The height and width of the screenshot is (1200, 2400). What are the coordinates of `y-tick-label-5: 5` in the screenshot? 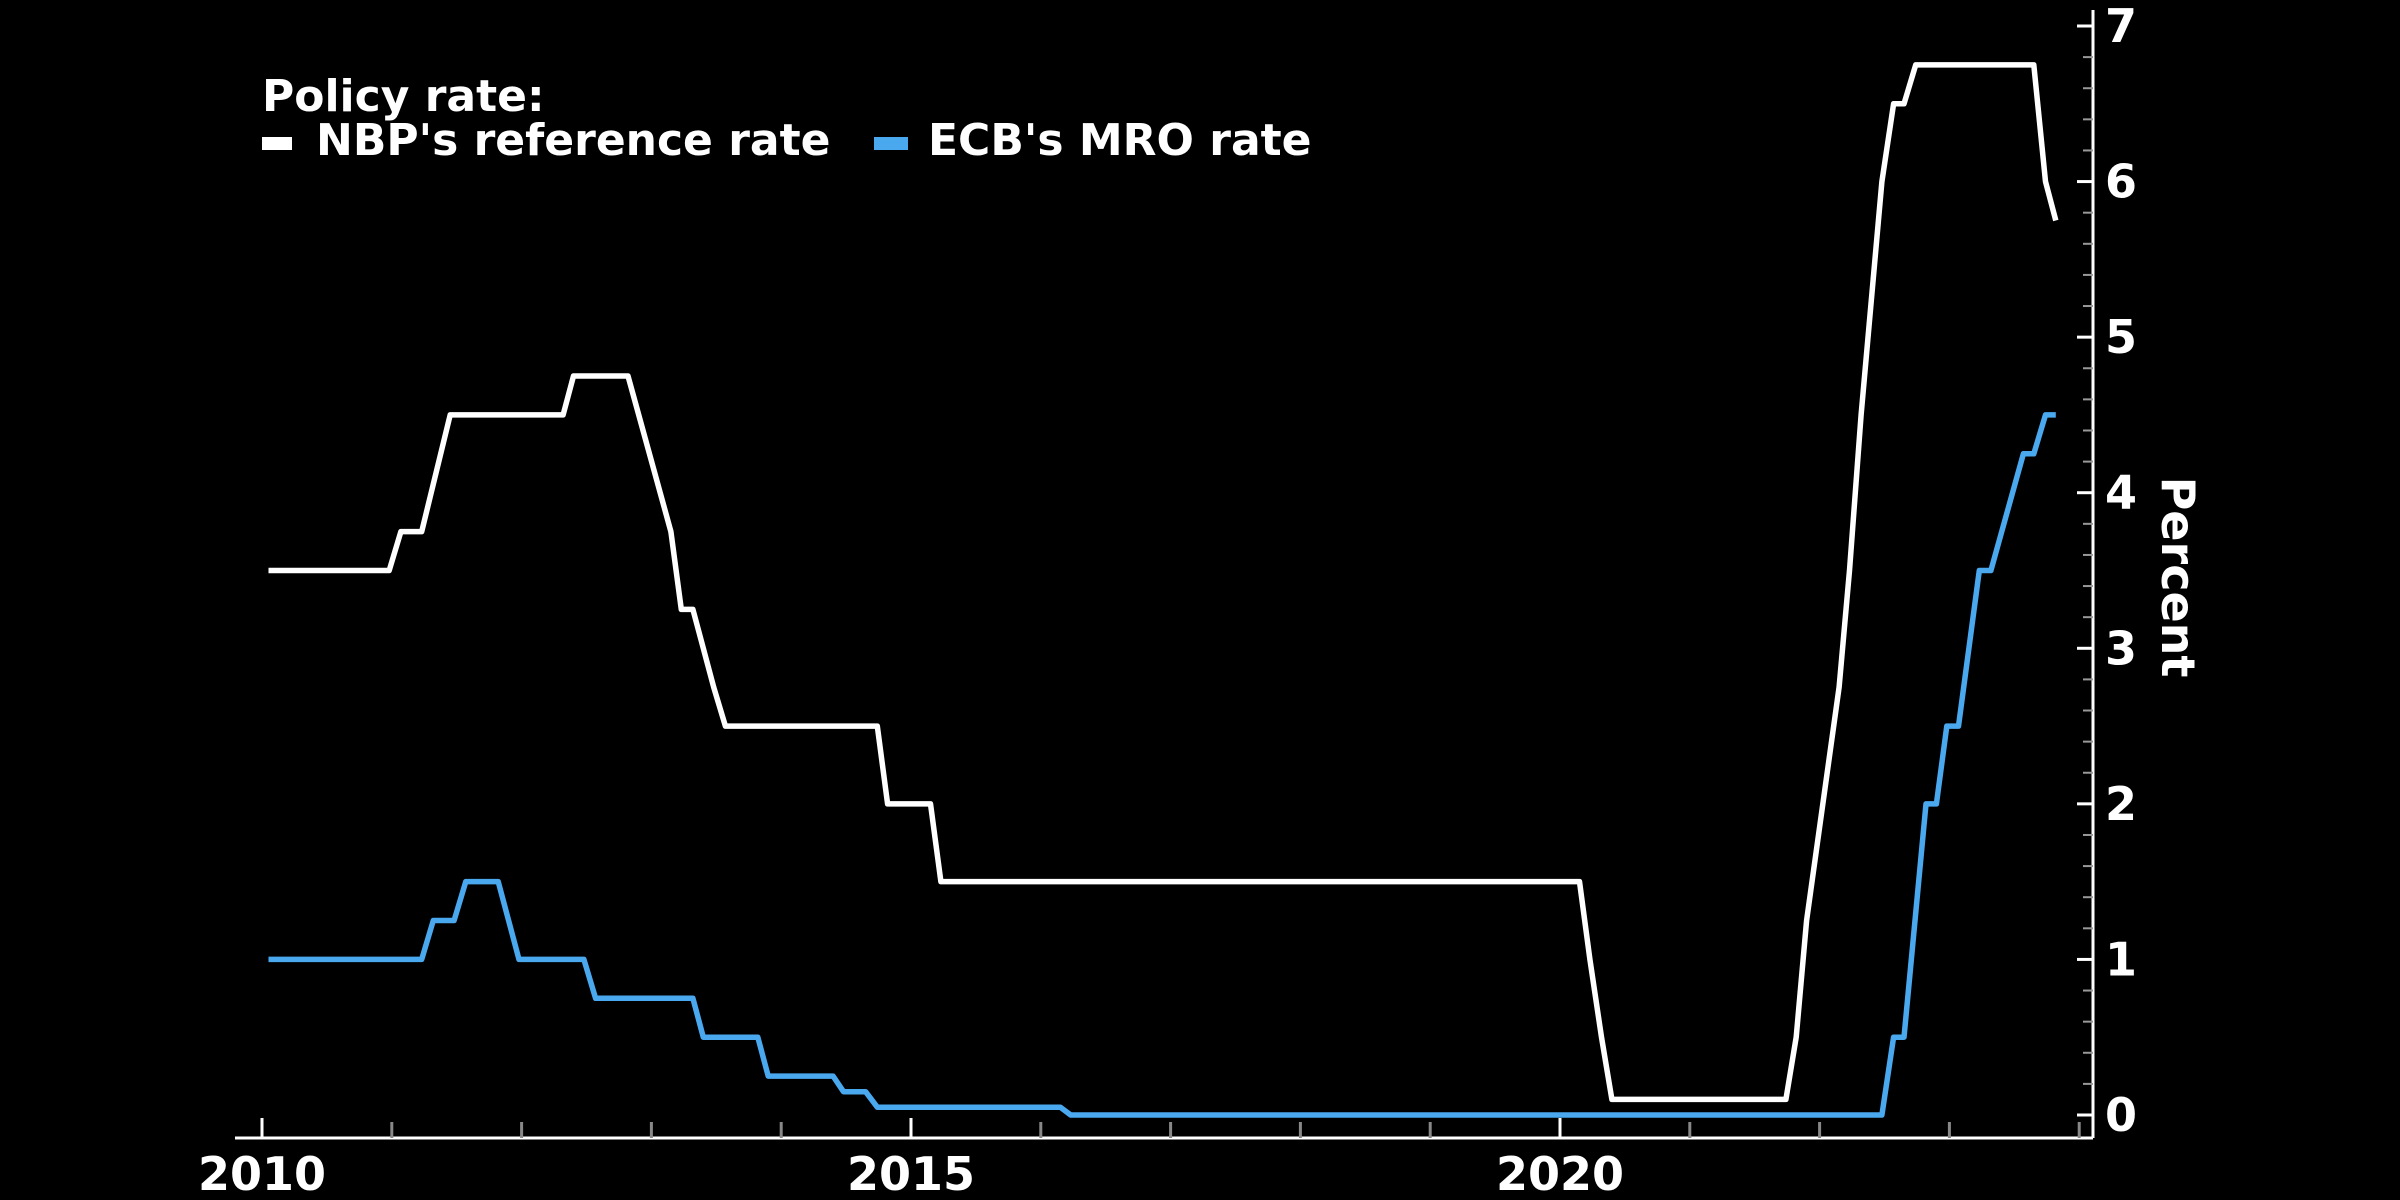 It's located at (2121, 337).